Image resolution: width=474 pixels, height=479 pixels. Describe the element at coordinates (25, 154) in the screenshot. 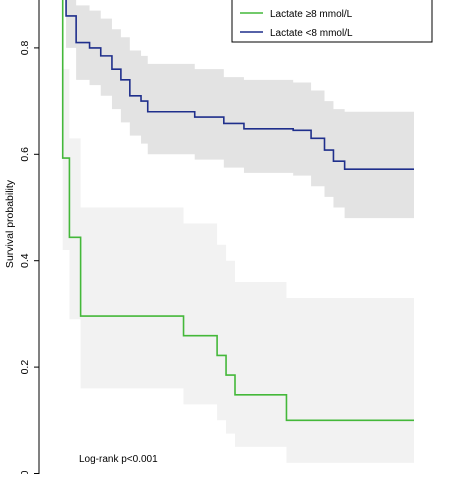

I see `y-tick-label: 0.6` at that location.